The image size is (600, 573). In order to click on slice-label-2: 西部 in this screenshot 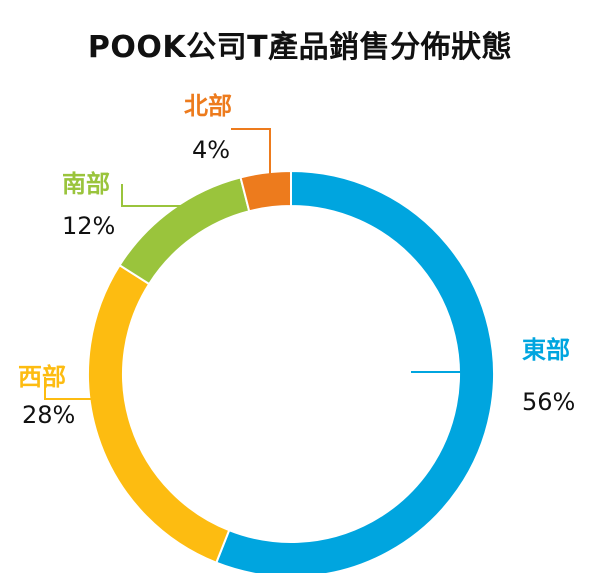, I will do `click(42, 377)`.